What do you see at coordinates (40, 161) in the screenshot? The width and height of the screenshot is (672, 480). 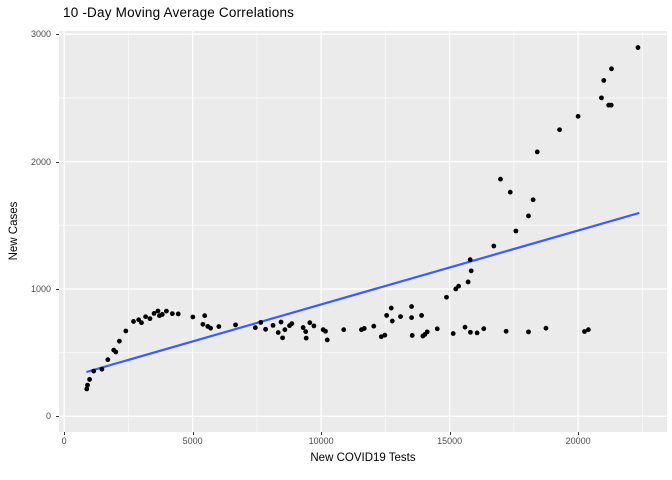 I see `y-tick-label: 2000` at bounding box center [40, 161].